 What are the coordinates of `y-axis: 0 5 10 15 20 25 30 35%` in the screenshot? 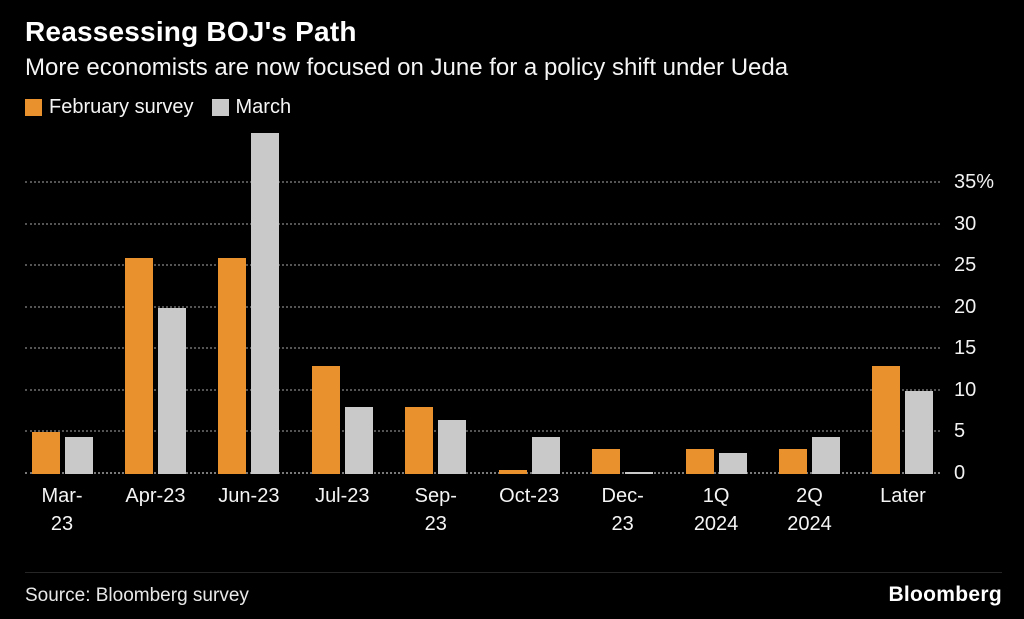 It's located at (972, 306).